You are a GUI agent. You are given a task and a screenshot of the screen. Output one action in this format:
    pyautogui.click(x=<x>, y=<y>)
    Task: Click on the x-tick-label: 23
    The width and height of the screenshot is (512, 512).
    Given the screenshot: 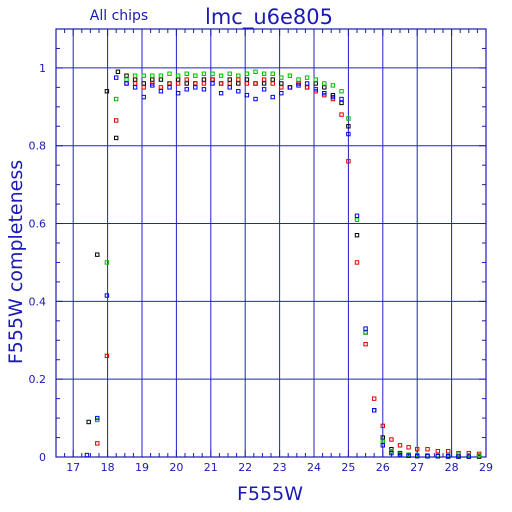 What is the action you would take?
    pyautogui.click(x=280, y=467)
    